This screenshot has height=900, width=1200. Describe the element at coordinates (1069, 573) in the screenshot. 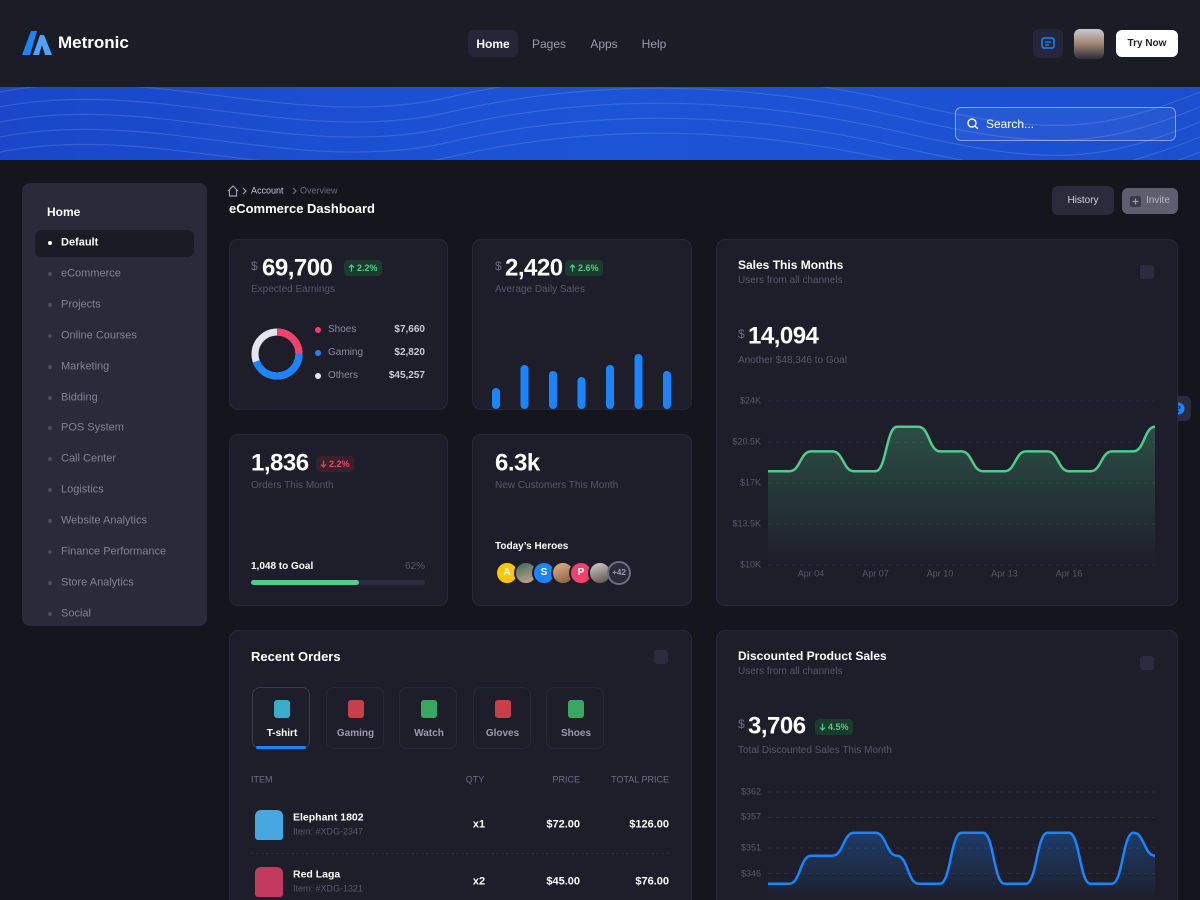

I see `x-tick-label: Apr 16` at that location.